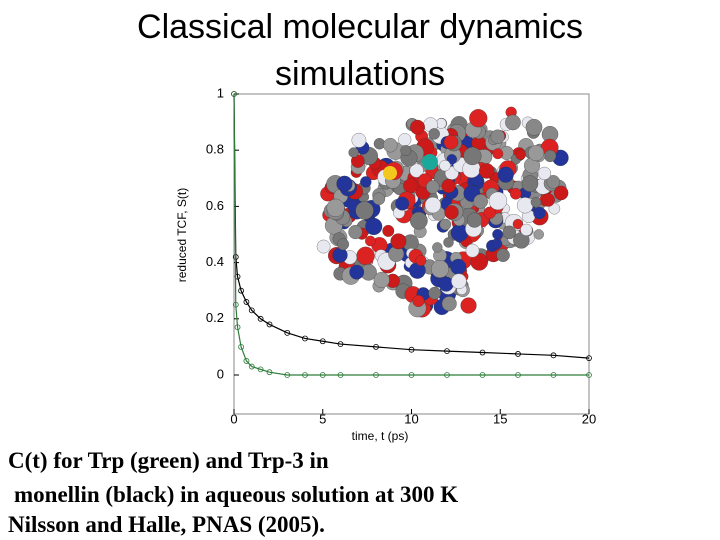 The image size is (720, 540). What do you see at coordinates (411, 418) in the screenshot?
I see `x-tick-label: 10` at bounding box center [411, 418].